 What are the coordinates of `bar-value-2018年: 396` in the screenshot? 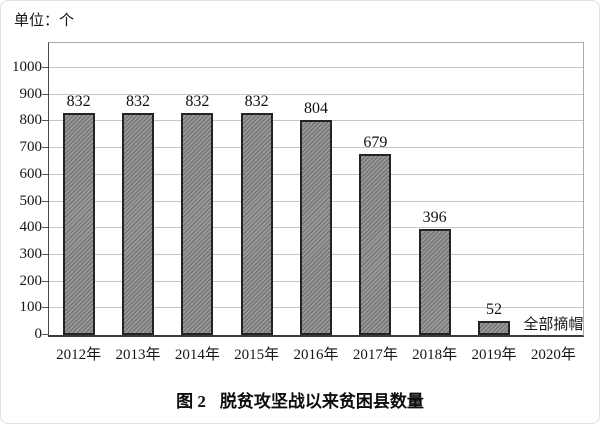 It's located at (434, 218).